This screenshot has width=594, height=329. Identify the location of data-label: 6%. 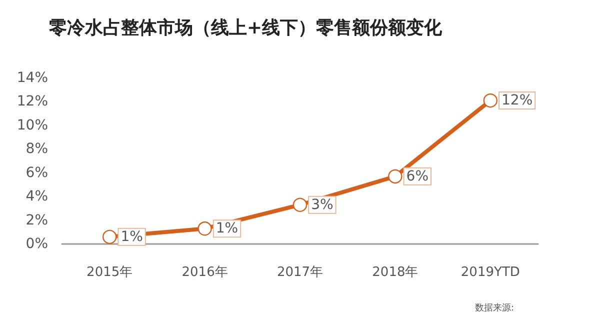
(417, 176).